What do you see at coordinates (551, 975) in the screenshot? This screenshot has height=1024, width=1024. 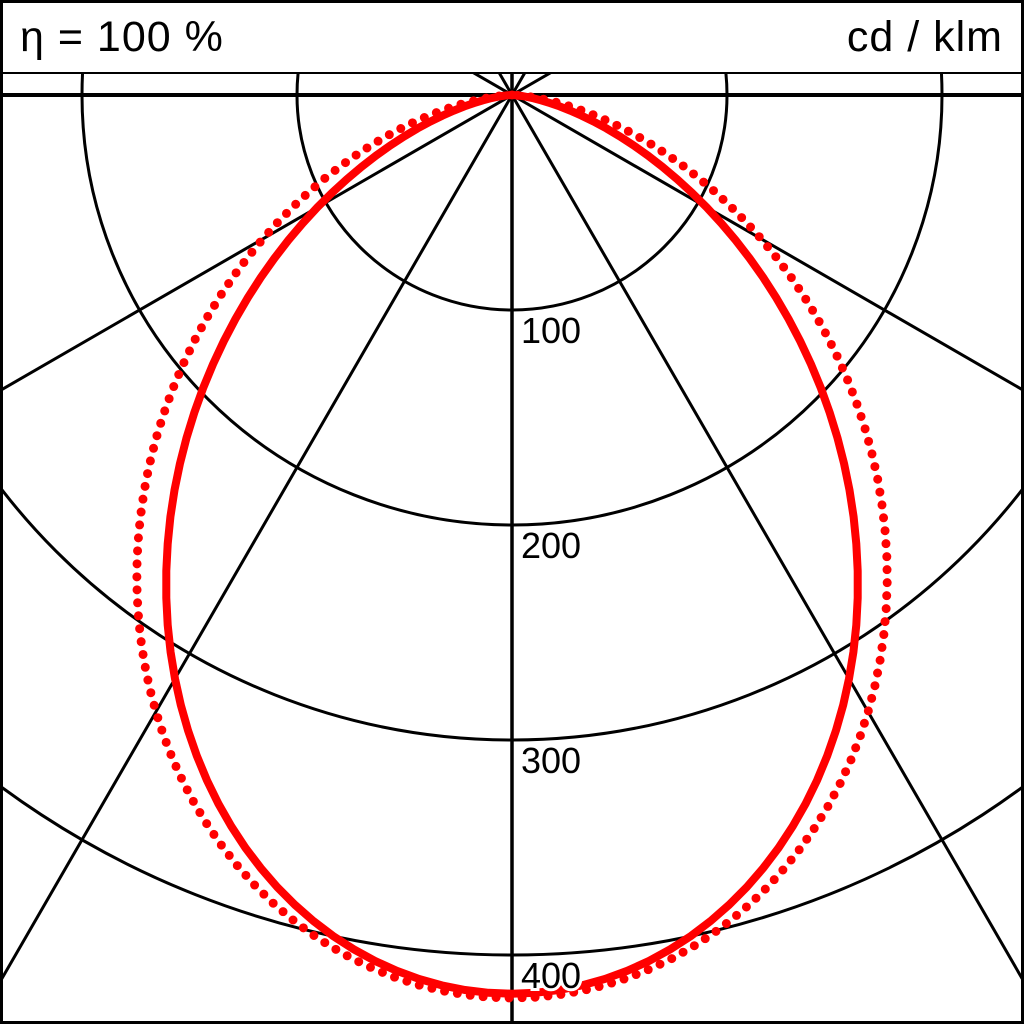 I see `ring-label-400: 400` at bounding box center [551, 975].